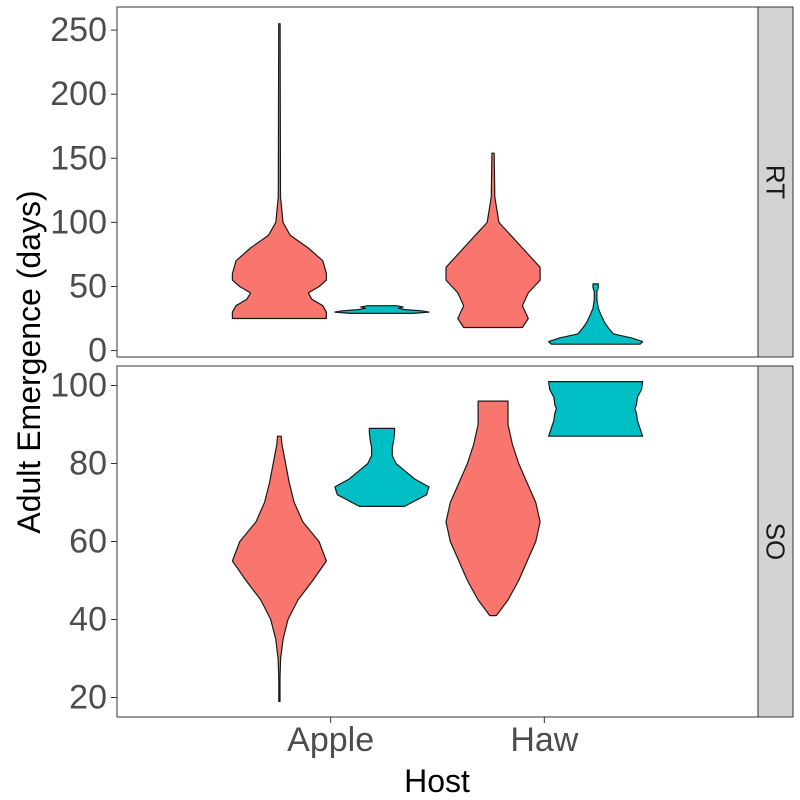 This screenshot has width=800, height=800. Describe the element at coordinates (88, 464) in the screenshot. I see `y-tick-label: 80` at that location.